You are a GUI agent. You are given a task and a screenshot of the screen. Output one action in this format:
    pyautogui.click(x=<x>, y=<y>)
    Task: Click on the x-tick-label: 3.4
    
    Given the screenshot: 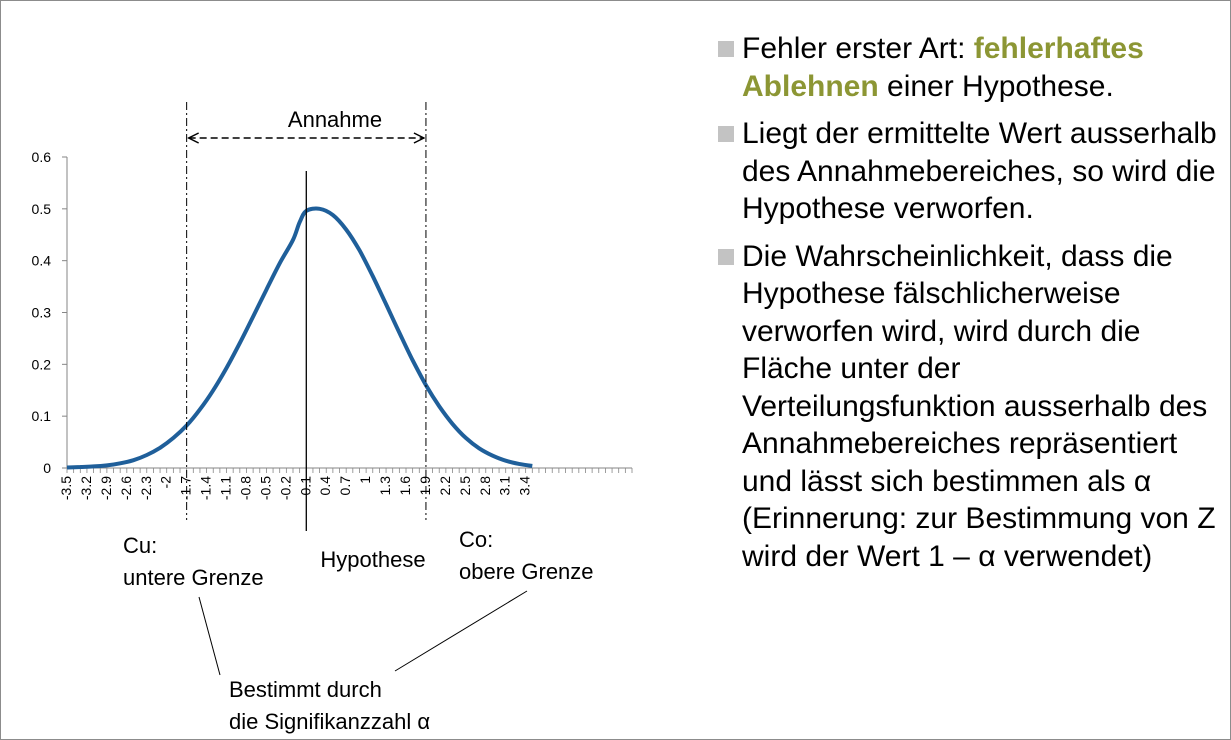 What is the action you would take?
    pyautogui.click(x=525, y=486)
    